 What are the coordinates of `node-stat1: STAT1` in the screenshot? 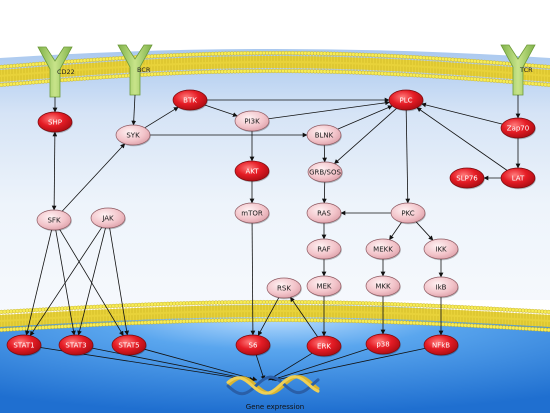 It's located at (24, 345).